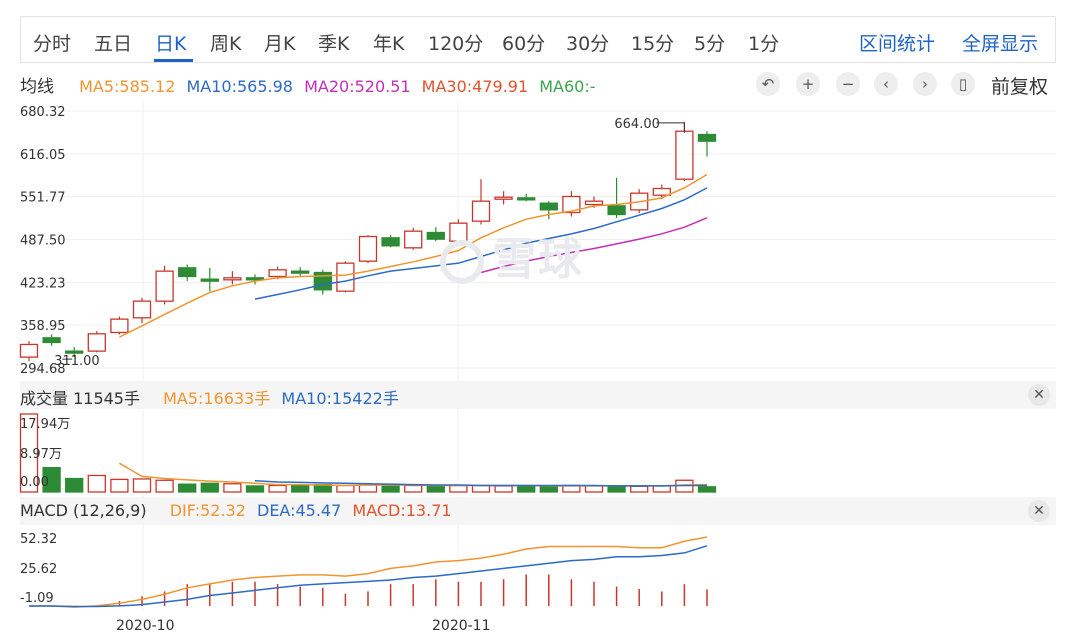 The image size is (1080, 641). What do you see at coordinates (653, 44) in the screenshot?
I see `tab-15min: 15分` at bounding box center [653, 44].